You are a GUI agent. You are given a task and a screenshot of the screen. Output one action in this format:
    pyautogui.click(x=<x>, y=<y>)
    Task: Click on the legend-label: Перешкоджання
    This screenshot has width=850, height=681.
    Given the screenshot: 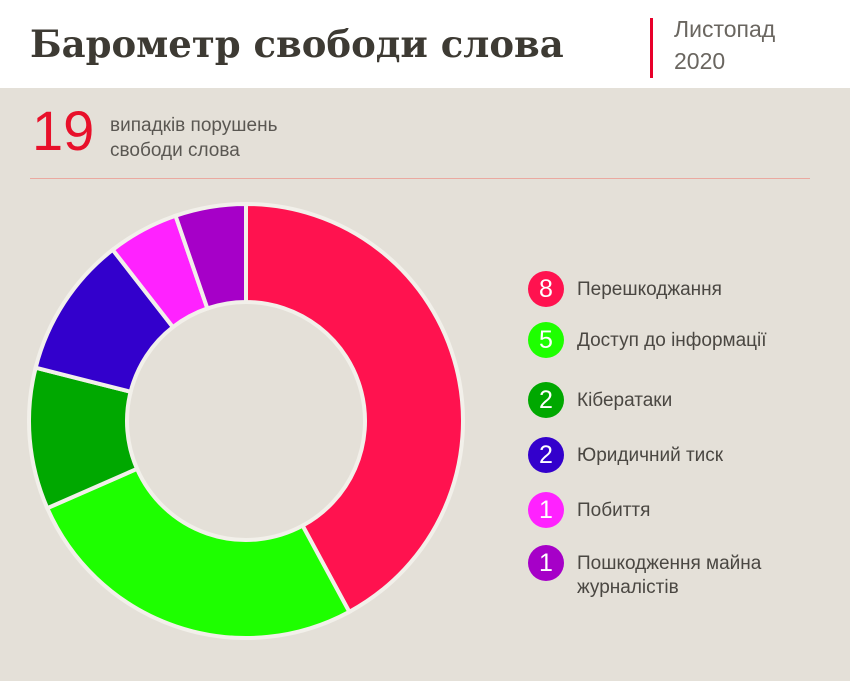 What is the action you would take?
    pyautogui.click(x=649, y=289)
    